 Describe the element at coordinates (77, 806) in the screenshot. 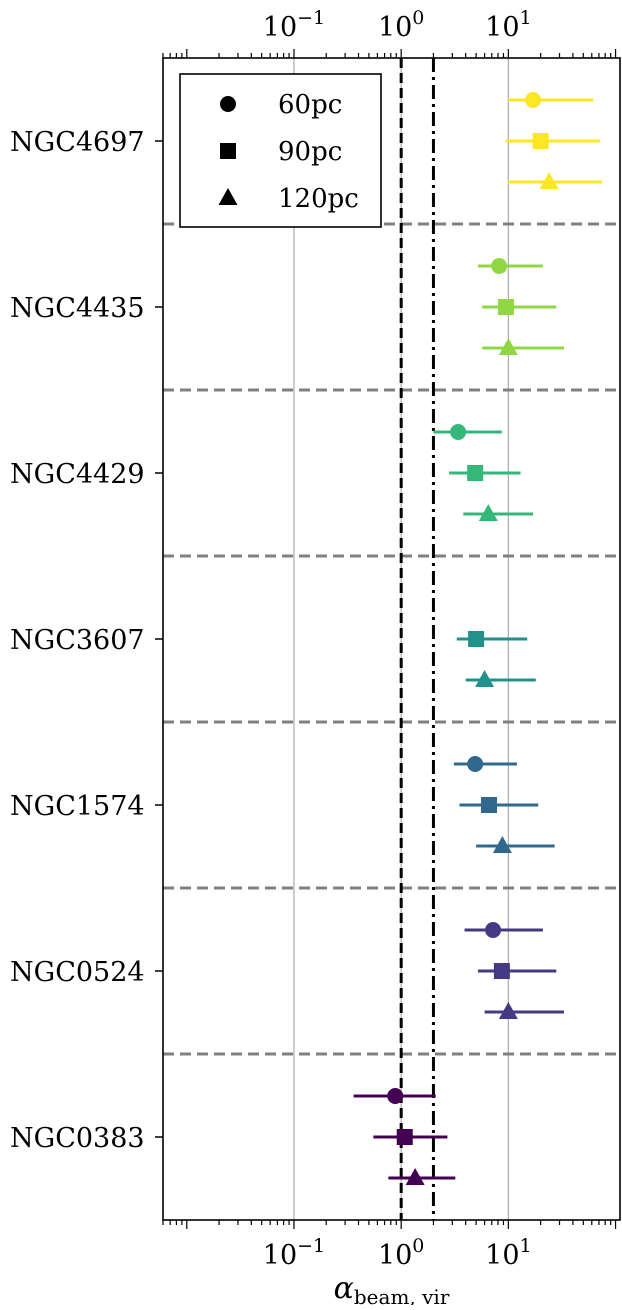

I see `galaxy-label-ngc1574: NGC1574` at that location.